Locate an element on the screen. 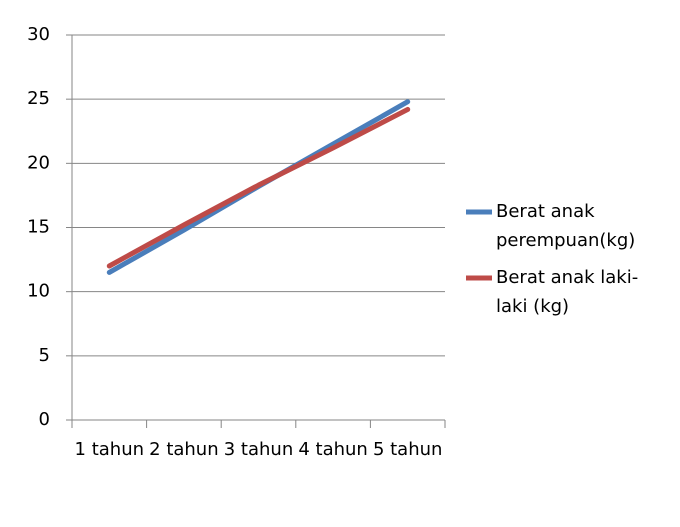 The height and width of the screenshot is (527, 680). x-tick-label: 5 tahun is located at coordinates (407, 449).